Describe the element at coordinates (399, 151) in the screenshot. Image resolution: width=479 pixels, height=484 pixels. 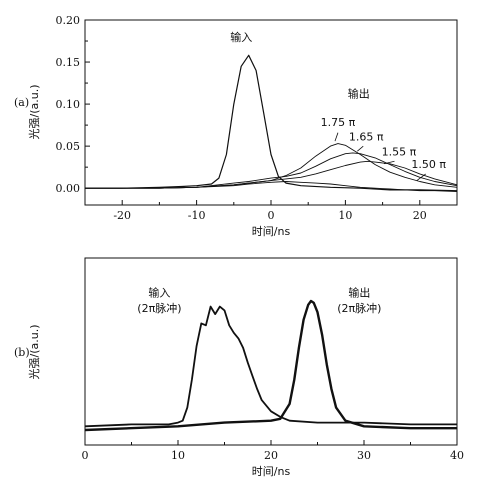
I see `annotation-label: 1.55 π` at that location.